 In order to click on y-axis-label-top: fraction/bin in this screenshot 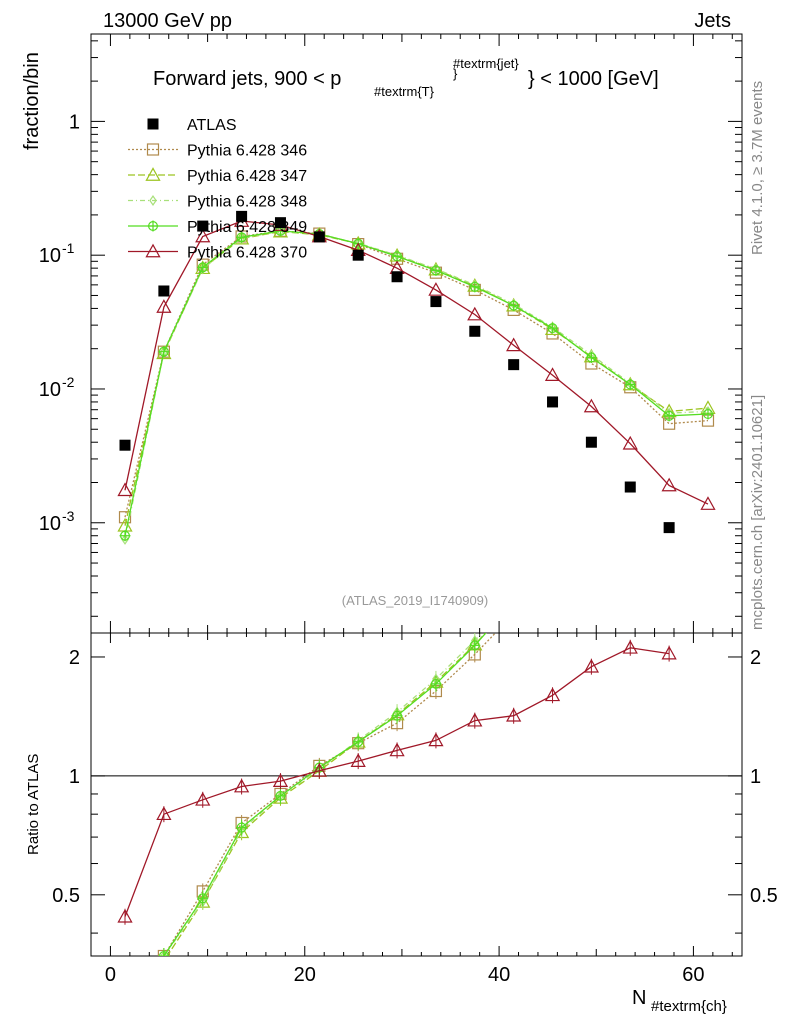, I will do `click(32, 101)`.